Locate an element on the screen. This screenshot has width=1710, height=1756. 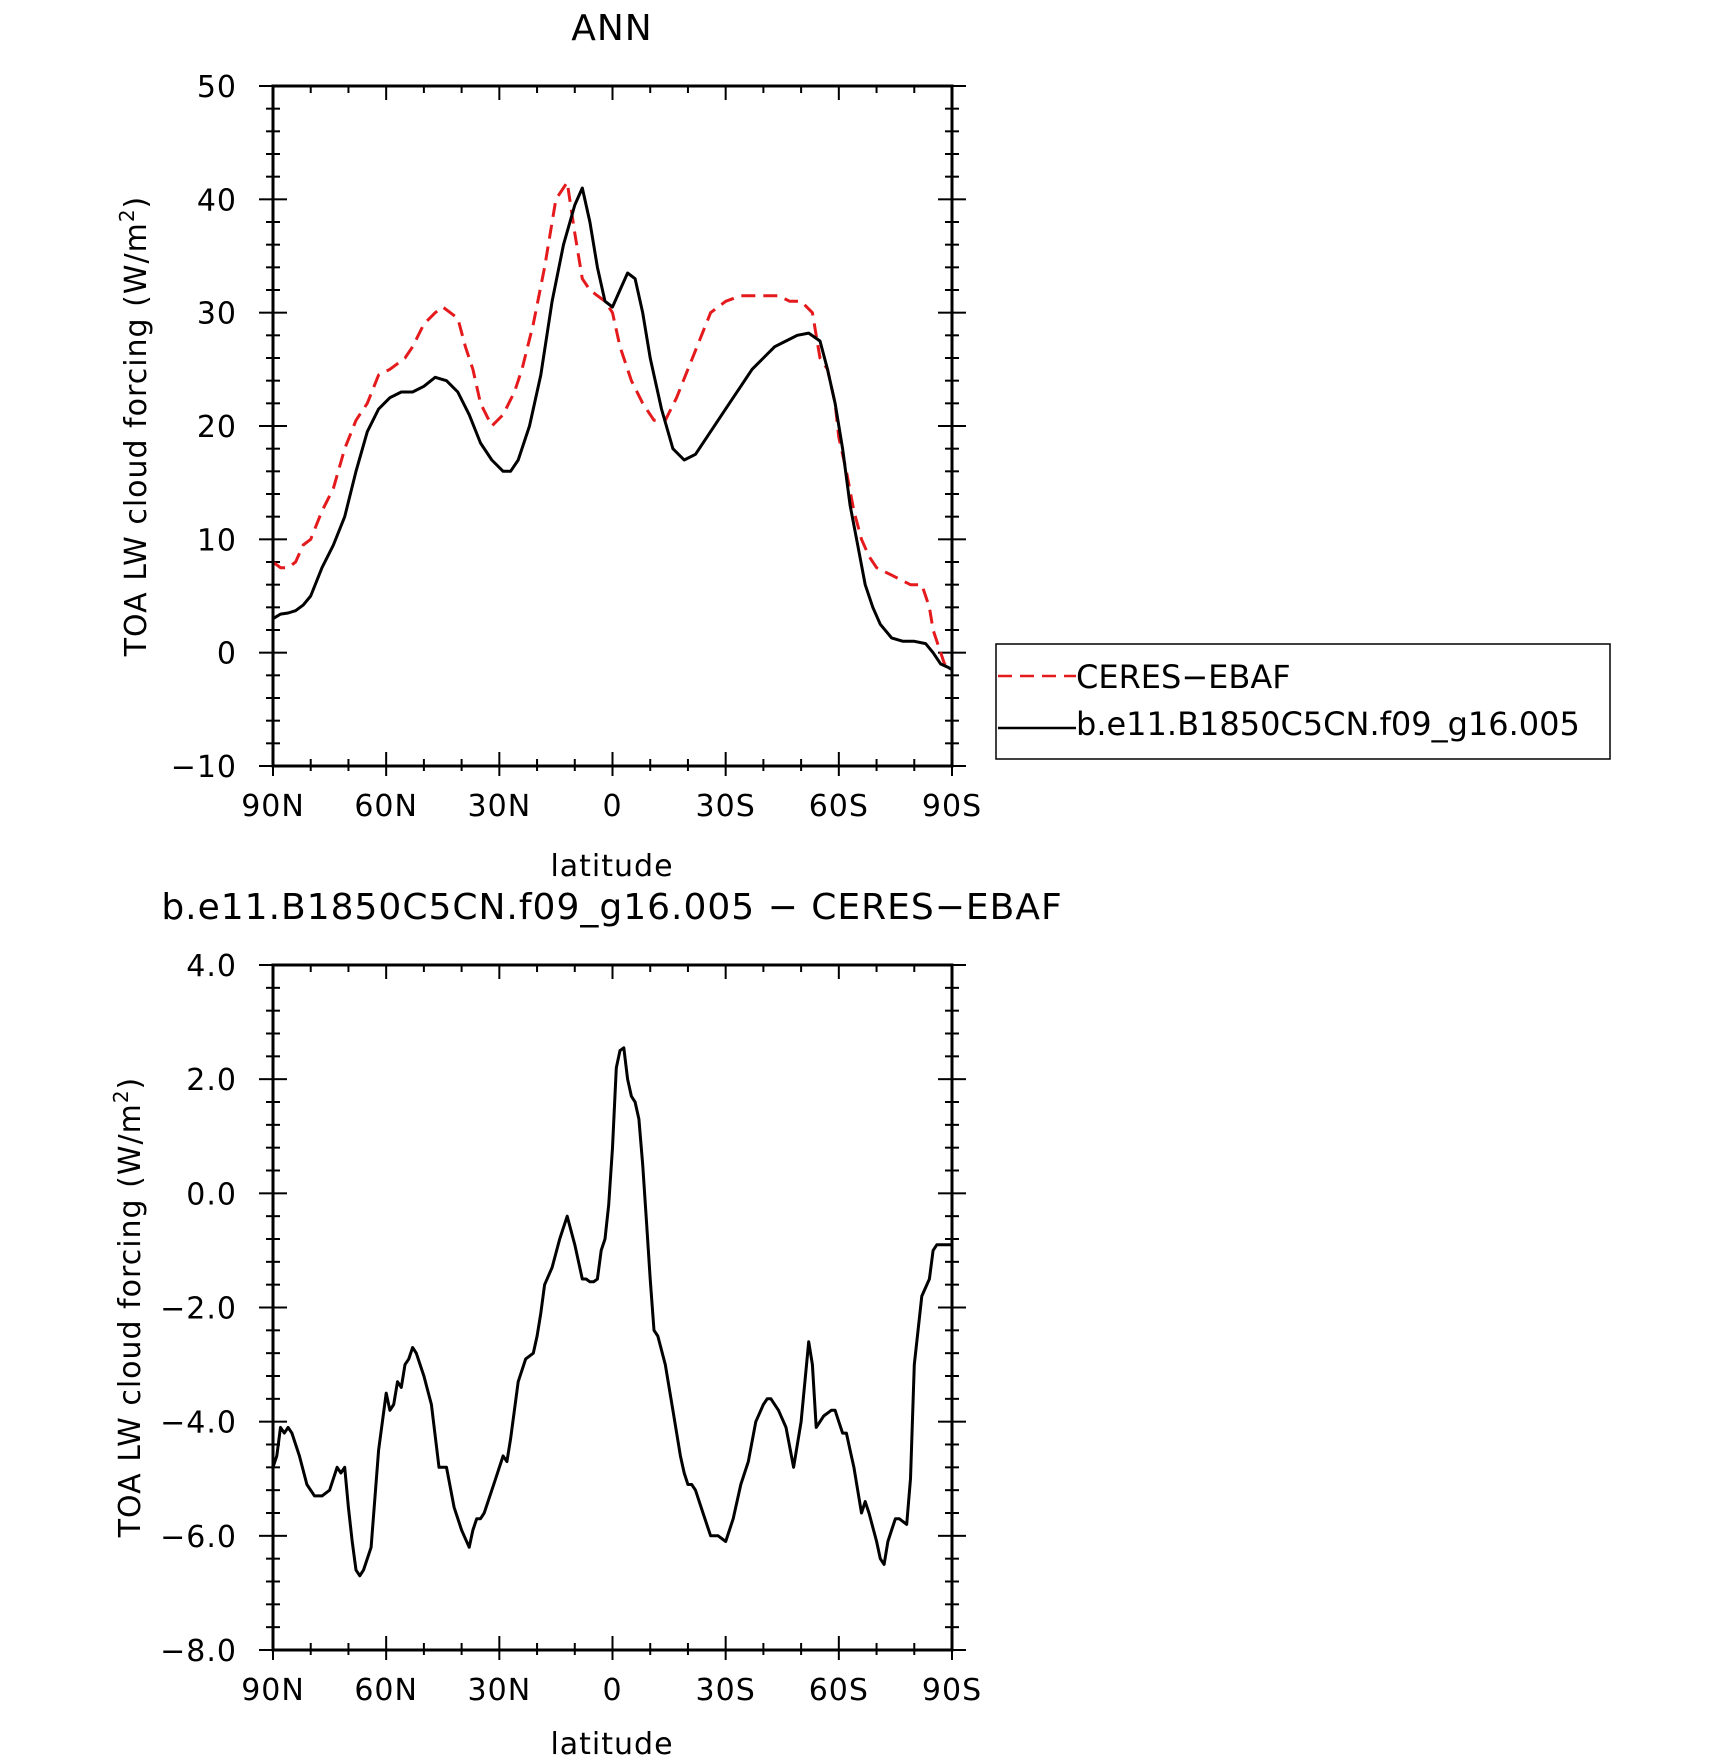
top-y-tick-label: −10 is located at coordinates (204, 767).